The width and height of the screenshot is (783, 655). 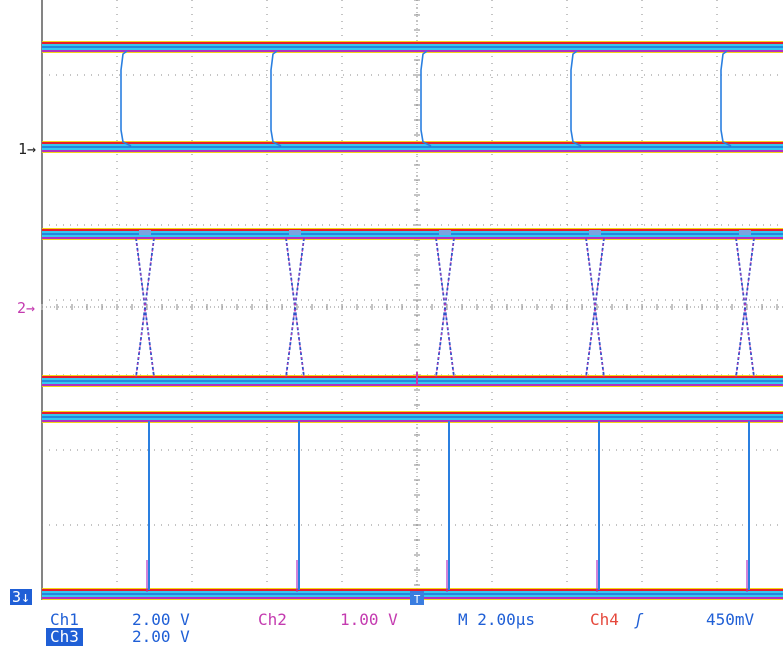 What do you see at coordinates (412, 384) in the screenshot?
I see `ch2-low-level-edge-bottom` at bounding box center [412, 384].